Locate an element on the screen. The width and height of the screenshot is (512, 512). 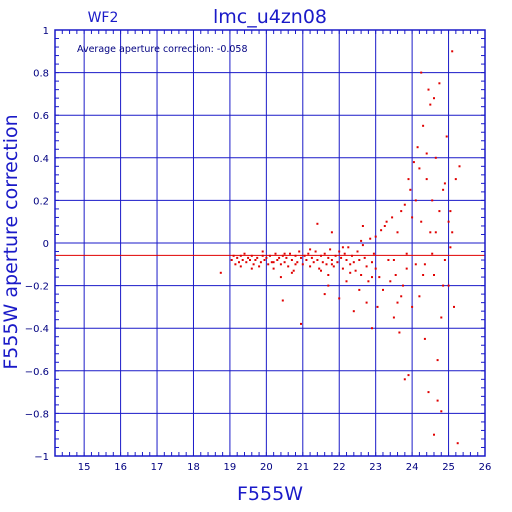
y-tick-labels: −1 −0.8 −0.6 −0.4 −0.2 0 0.2 0.4 0.6 0.8 1 is located at coordinates (37, 244).